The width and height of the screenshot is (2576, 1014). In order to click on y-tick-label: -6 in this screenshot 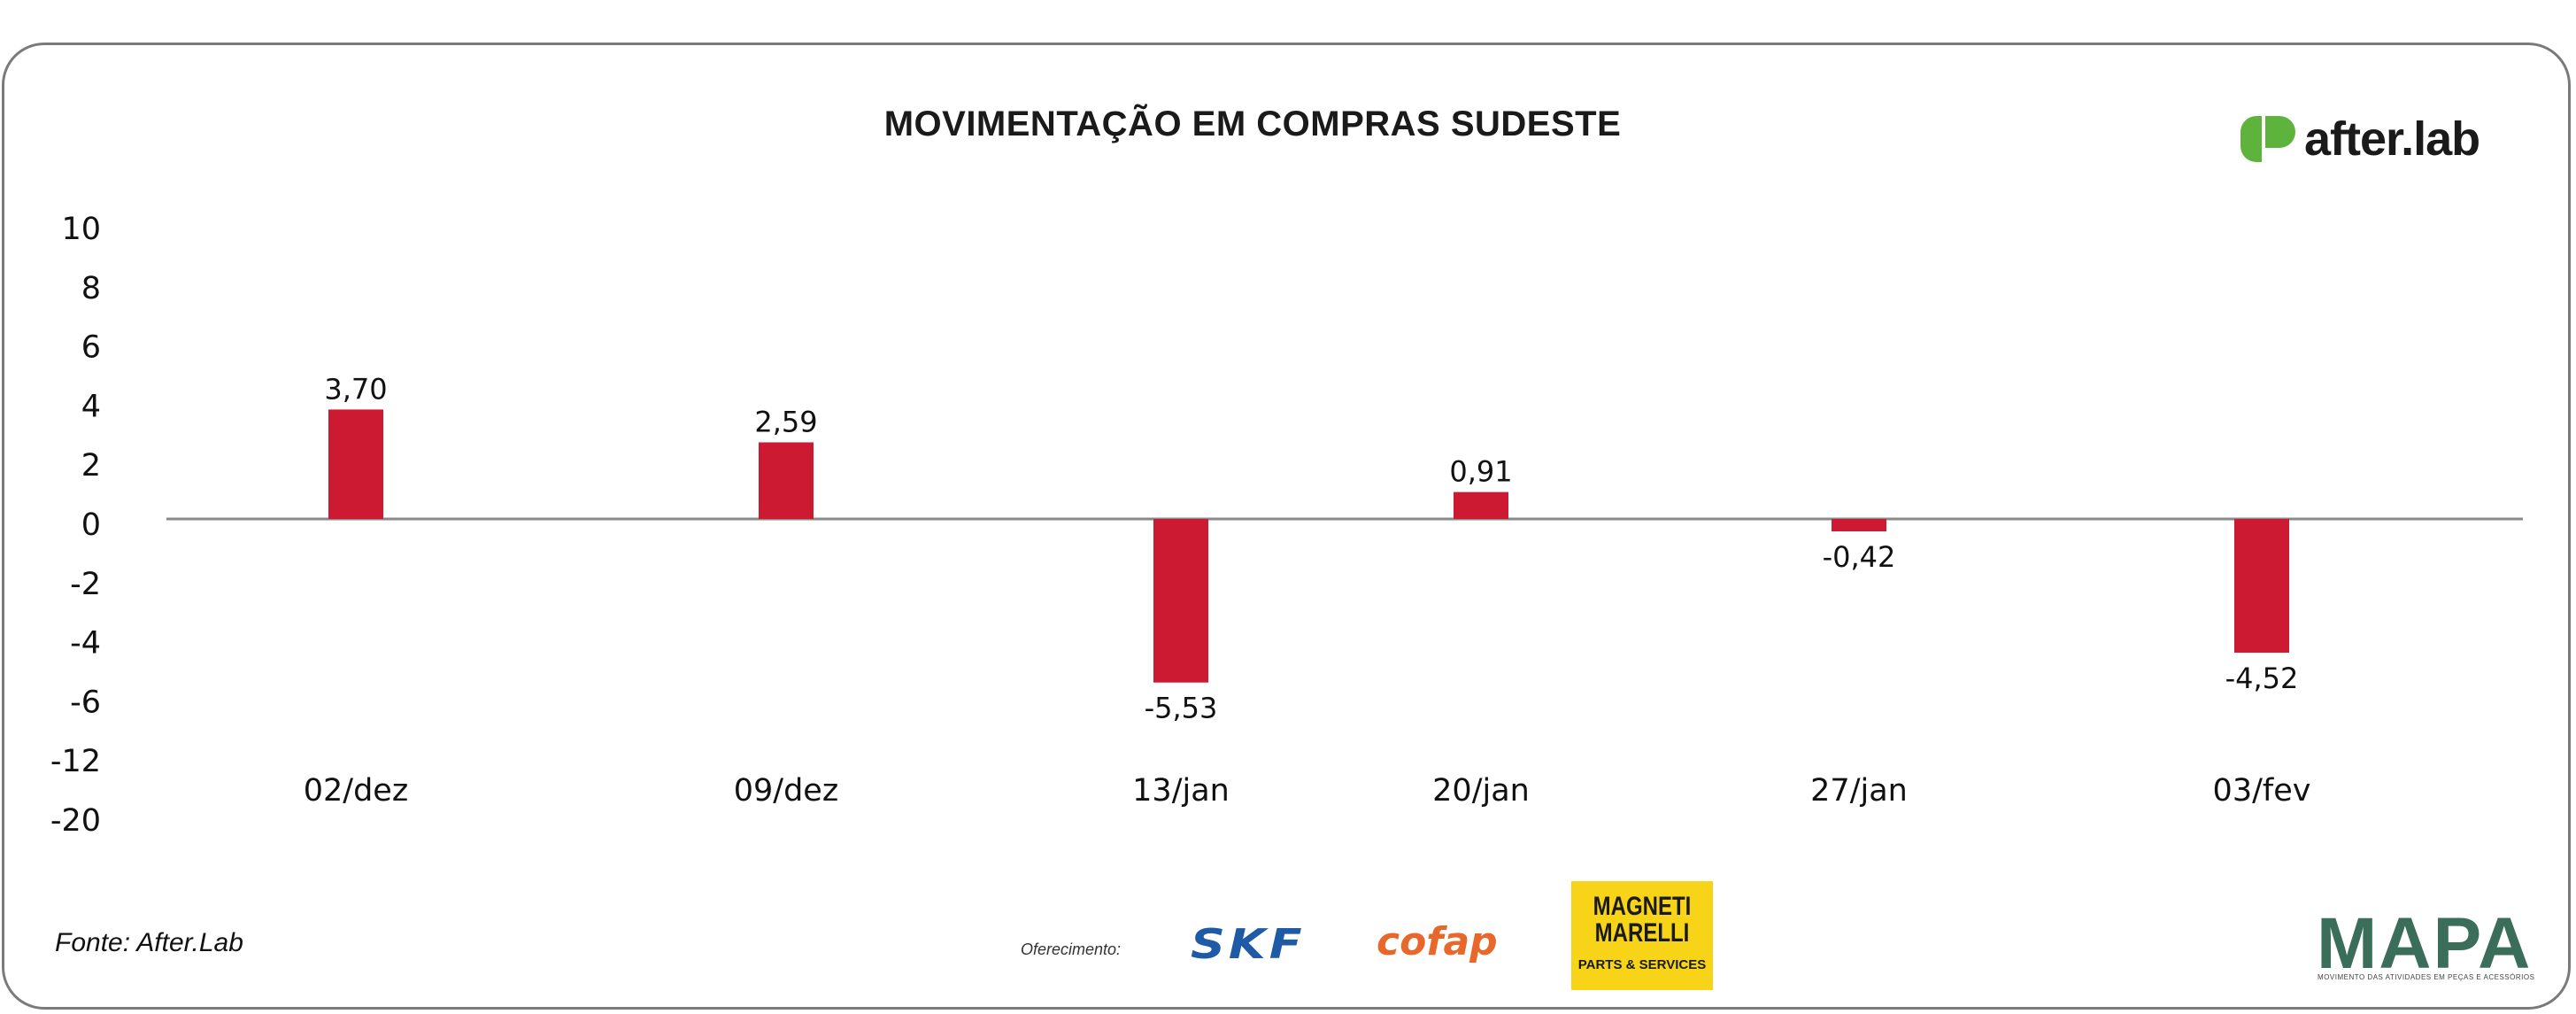, I will do `click(85, 703)`.